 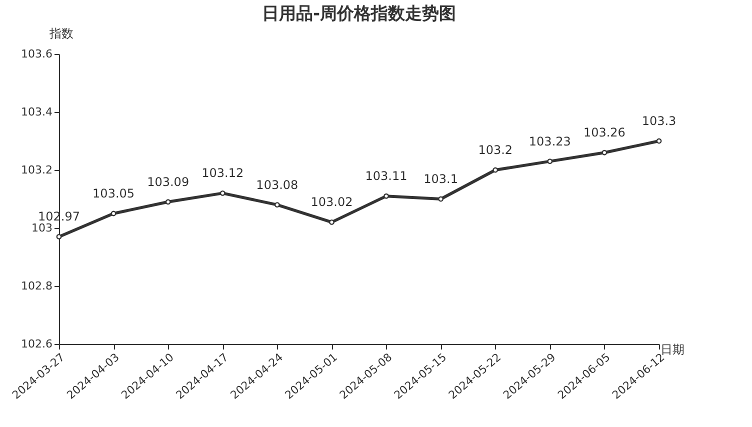 What do you see at coordinates (441, 179) in the screenshot?
I see `data-label: 103.1` at bounding box center [441, 179].